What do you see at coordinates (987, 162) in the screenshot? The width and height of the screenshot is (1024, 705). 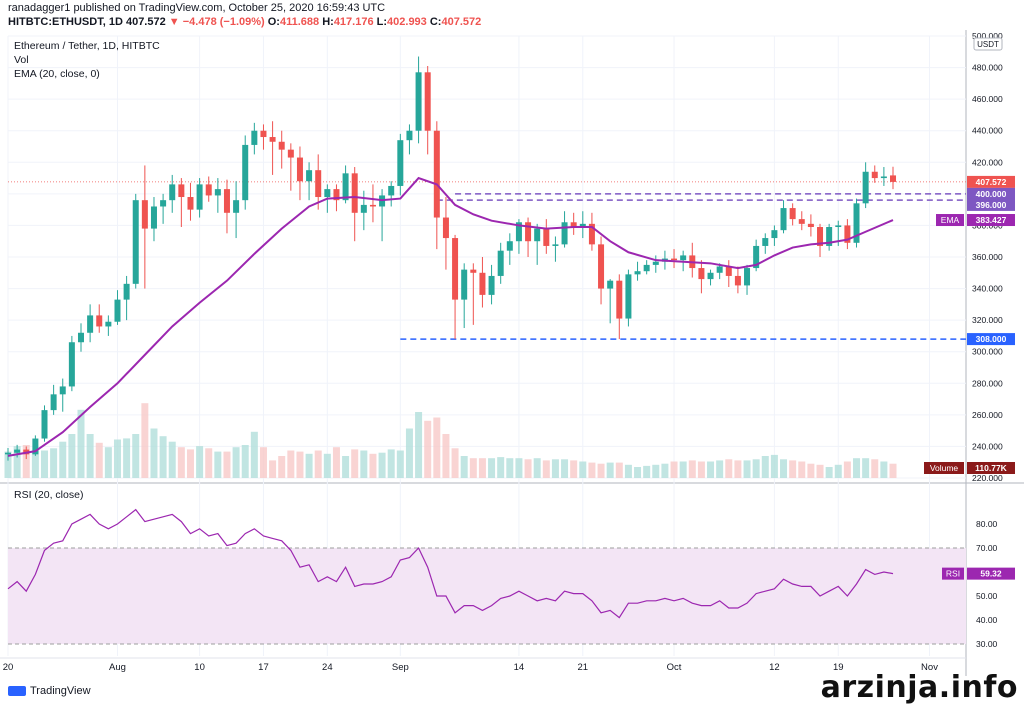 I see `y-tick-label: 420.000` at bounding box center [987, 162].